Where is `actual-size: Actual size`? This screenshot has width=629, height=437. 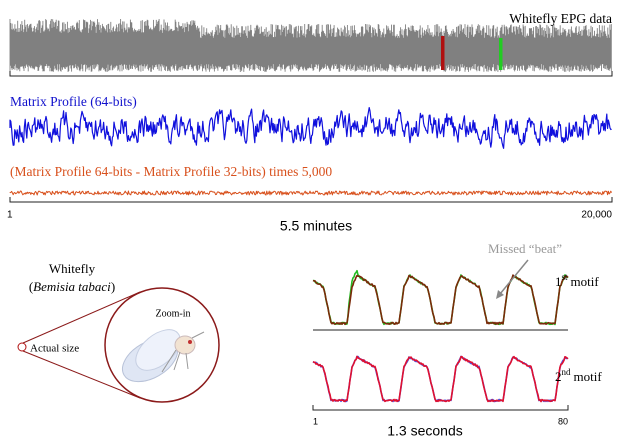
actual-size: Actual size is located at coordinates (54, 349).